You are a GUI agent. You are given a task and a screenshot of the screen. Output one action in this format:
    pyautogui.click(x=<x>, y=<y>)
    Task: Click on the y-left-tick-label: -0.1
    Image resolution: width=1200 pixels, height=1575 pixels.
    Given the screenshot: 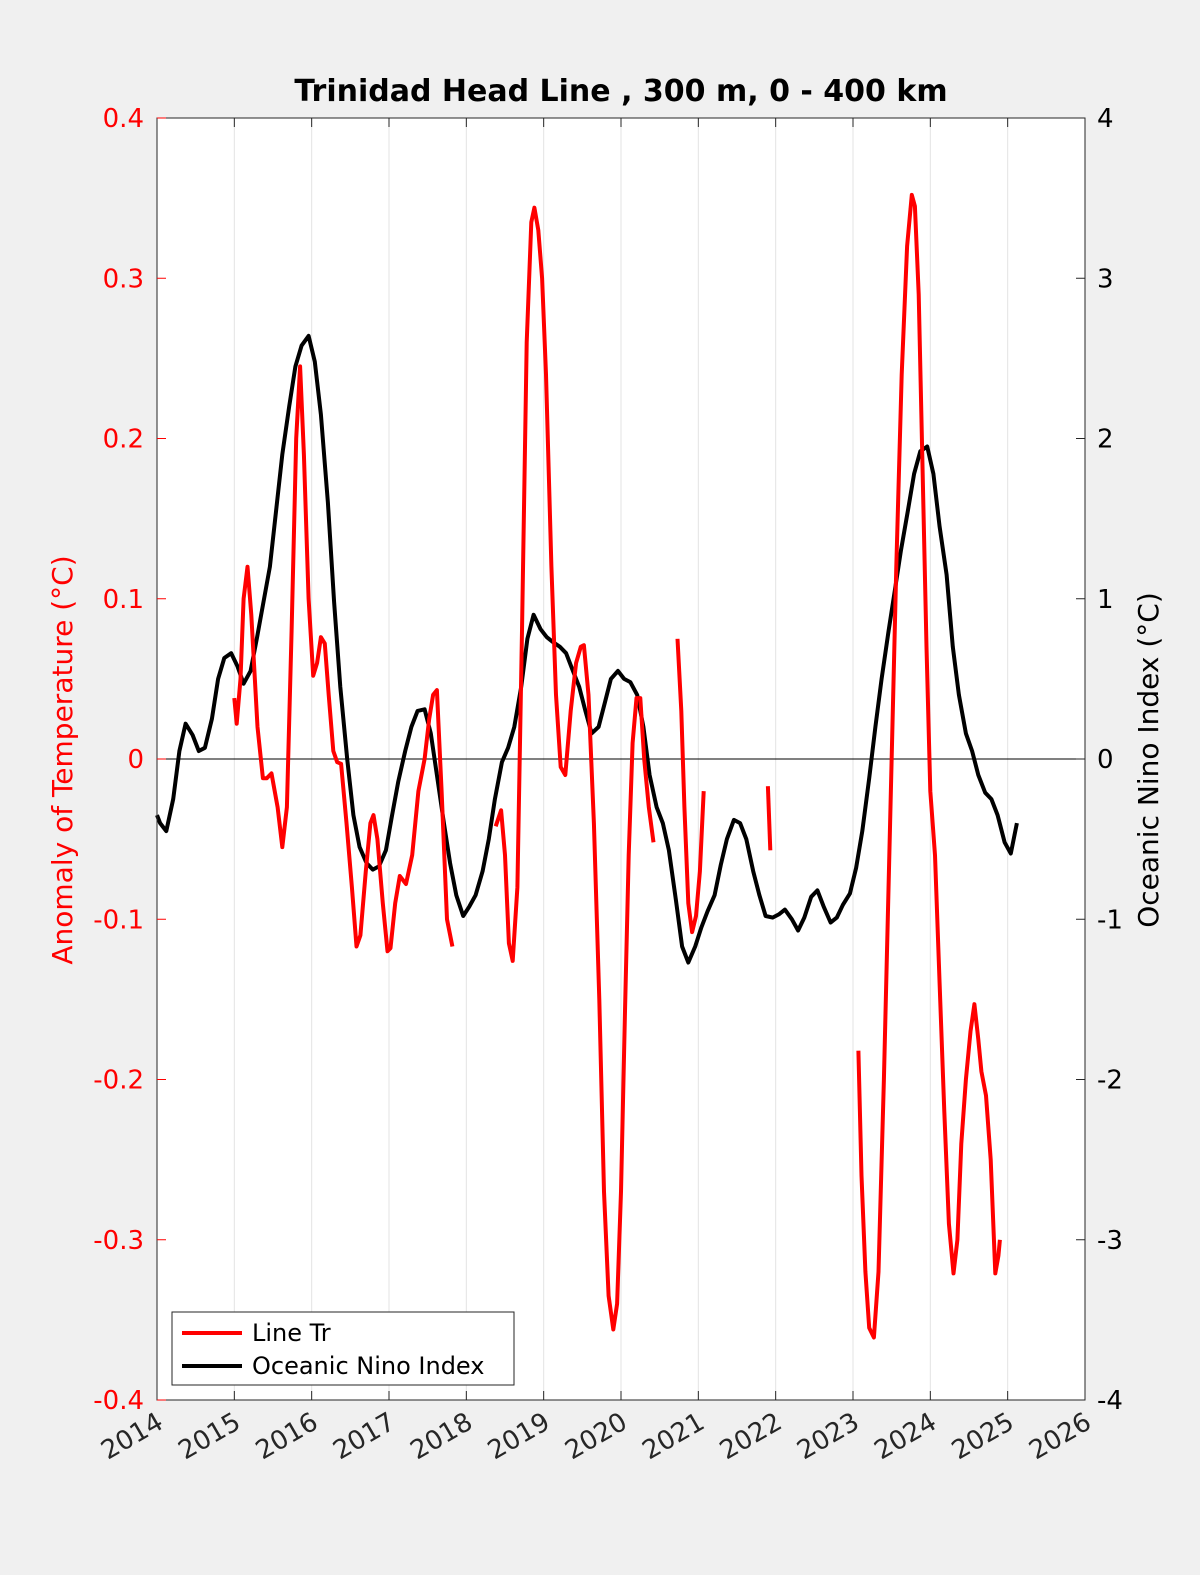 What is the action you would take?
    pyautogui.click(x=118, y=920)
    